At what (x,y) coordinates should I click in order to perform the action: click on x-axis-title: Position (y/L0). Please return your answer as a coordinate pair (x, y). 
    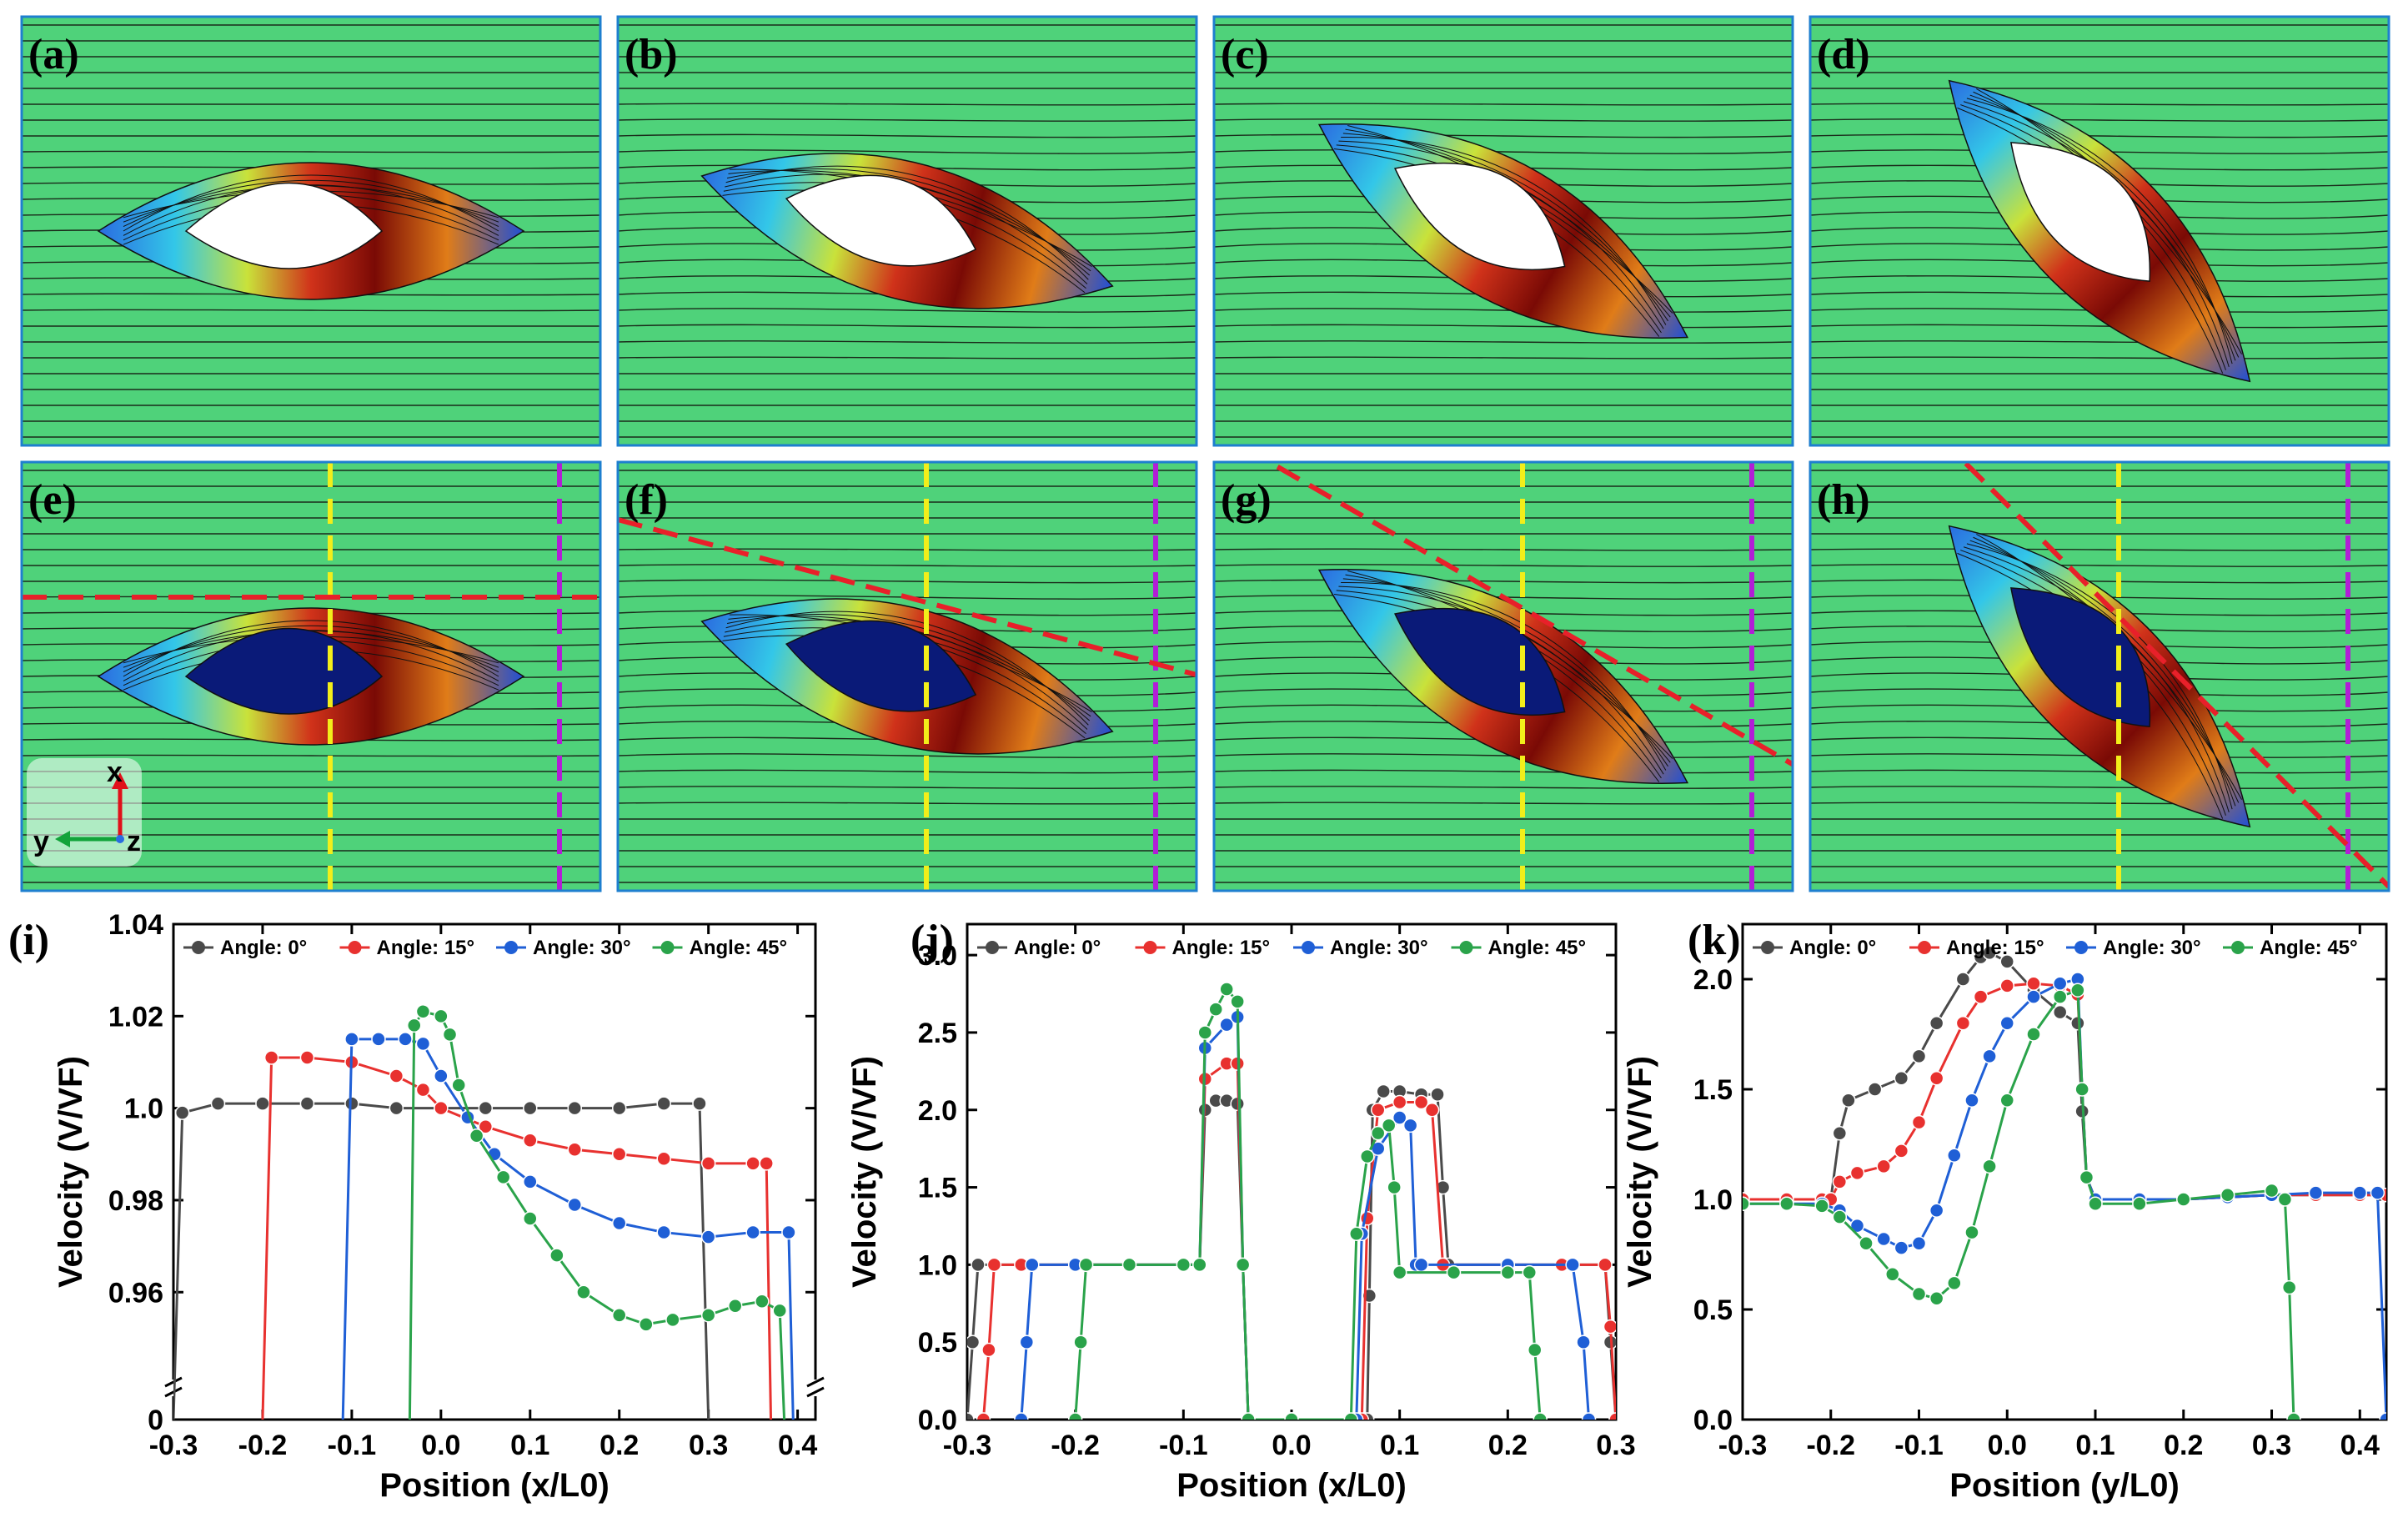
    Looking at the image, I should click on (2064, 1485).